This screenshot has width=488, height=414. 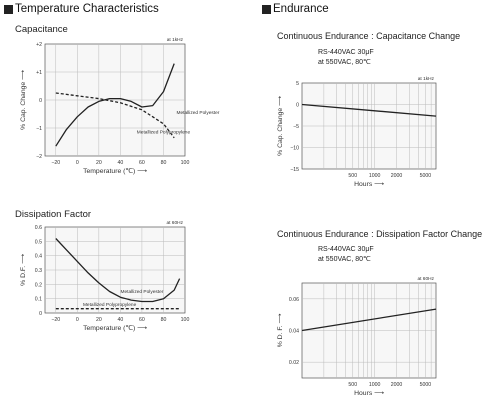 What do you see at coordinates (87, 9) in the screenshot?
I see `section-temperature-label: Temperature Characteristics` at bounding box center [87, 9].